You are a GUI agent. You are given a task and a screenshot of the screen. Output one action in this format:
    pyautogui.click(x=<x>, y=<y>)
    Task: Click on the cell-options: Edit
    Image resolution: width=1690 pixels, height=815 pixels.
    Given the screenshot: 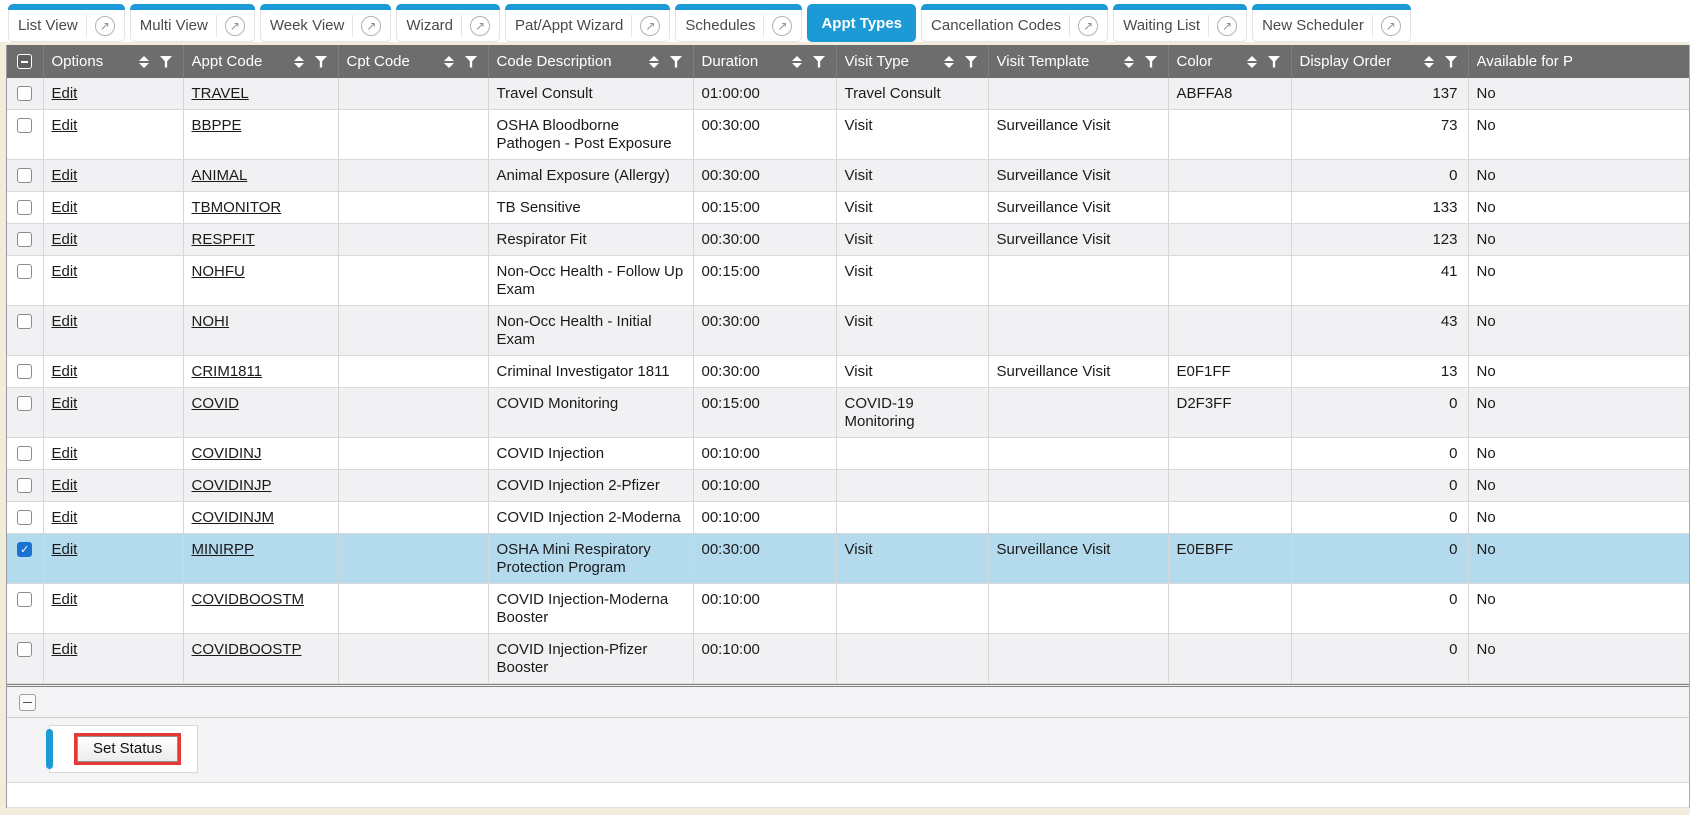 What is the action you would take?
    pyautogui.click(x=112, y=371)
    